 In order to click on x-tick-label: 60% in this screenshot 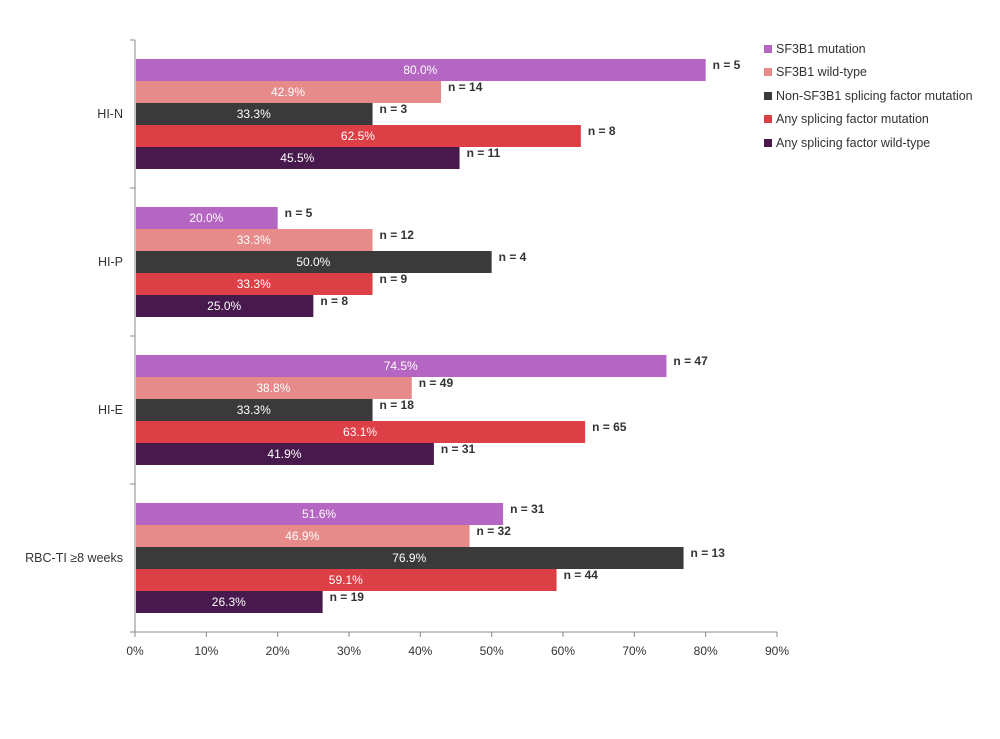, I will do `click(563, 651)`.